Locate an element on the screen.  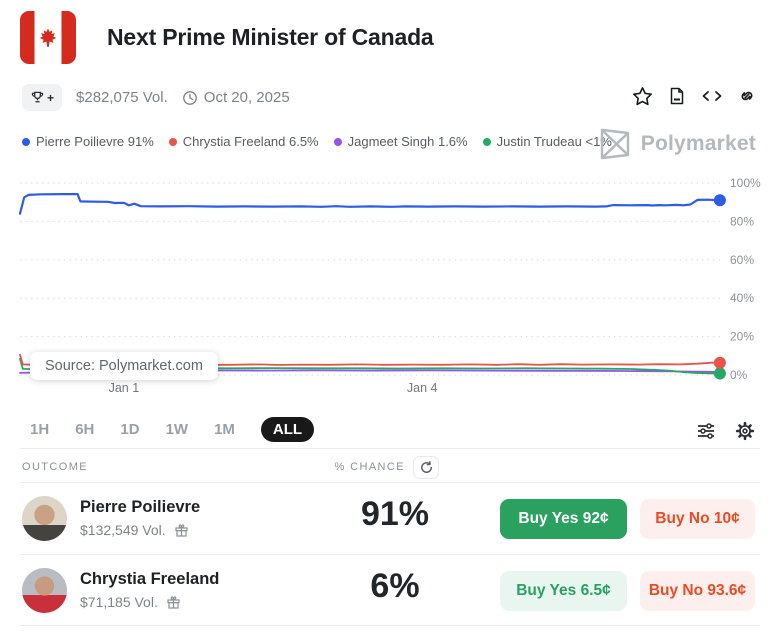
outcome-volume-value: $132,549 Vol. is located at coordinates (123, 530).